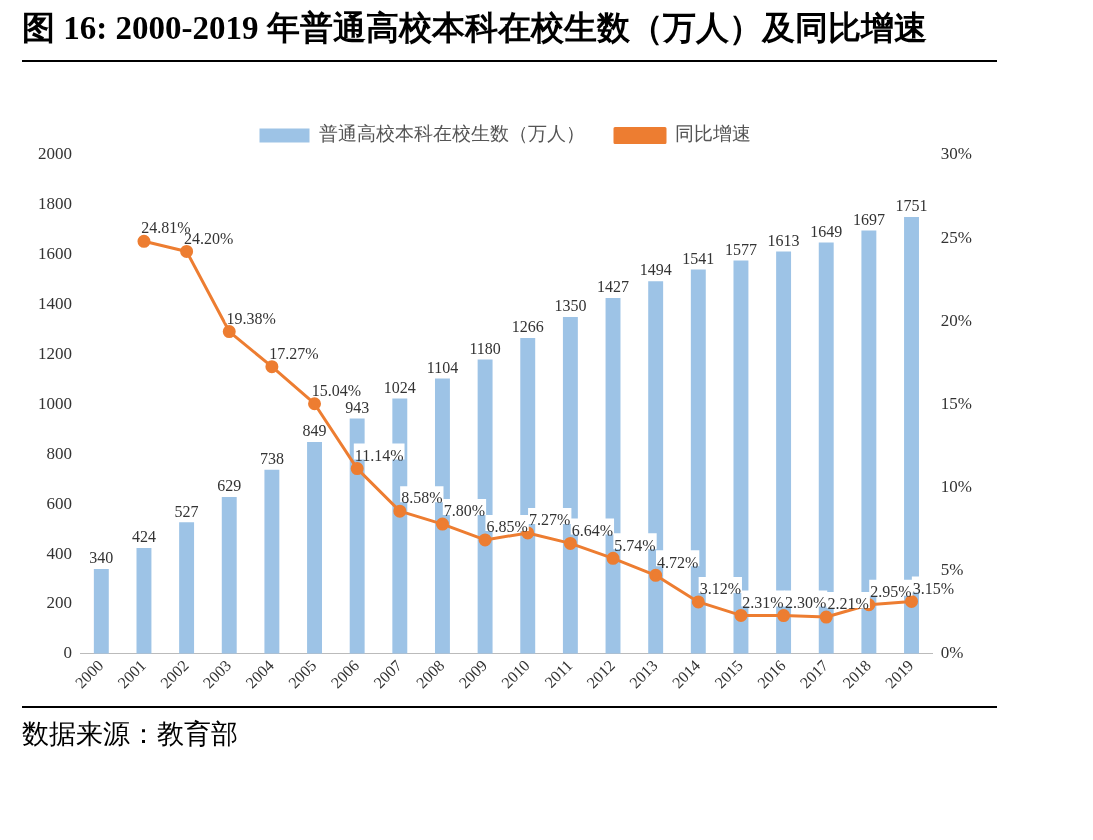 The height and width of the screenshot is (840, 1093). Describe the element at coordinates (933, 588) in the screenshot. I see `data-label: 3.15%` at that location.